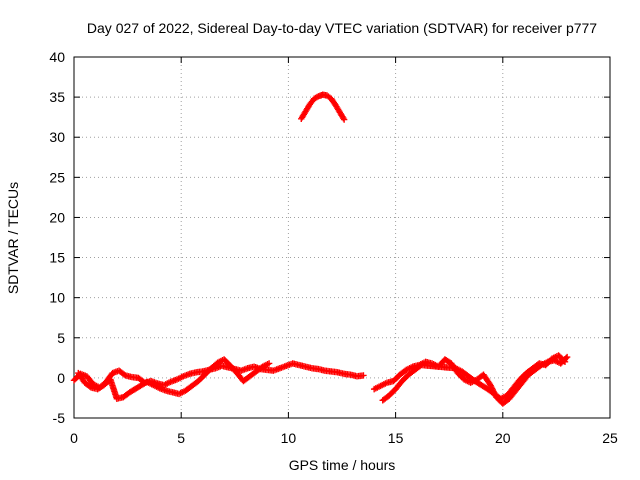 The image size is (640, 480). Describe the element at coordinates (57, 258) in the screenshot. I see `y-tick-label: 15` at that location.